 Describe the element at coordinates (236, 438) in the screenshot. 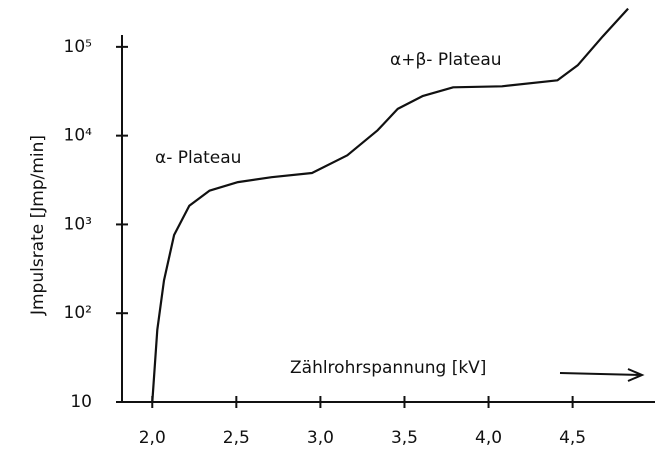

I see `x-tick-label: 2,5` at that location.